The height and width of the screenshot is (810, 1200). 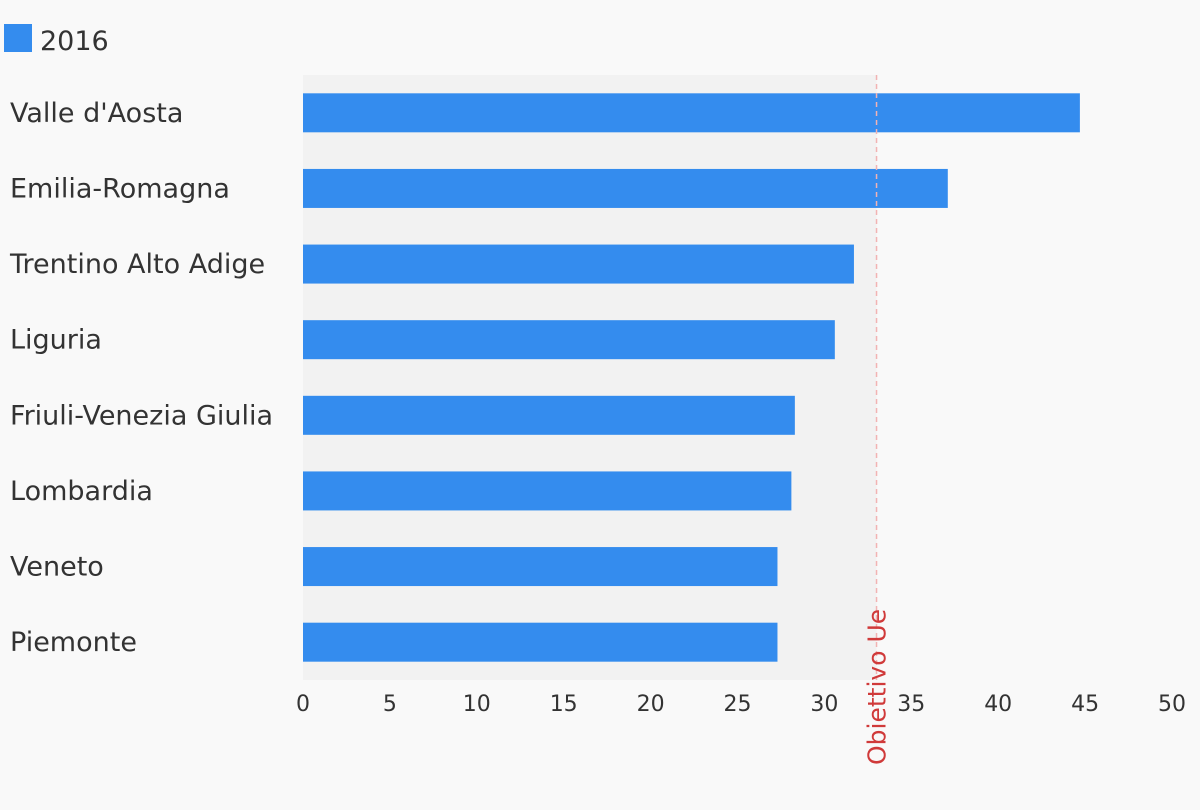 I want to click on x-tick-label-8: 40, so click(x=998, y=704).